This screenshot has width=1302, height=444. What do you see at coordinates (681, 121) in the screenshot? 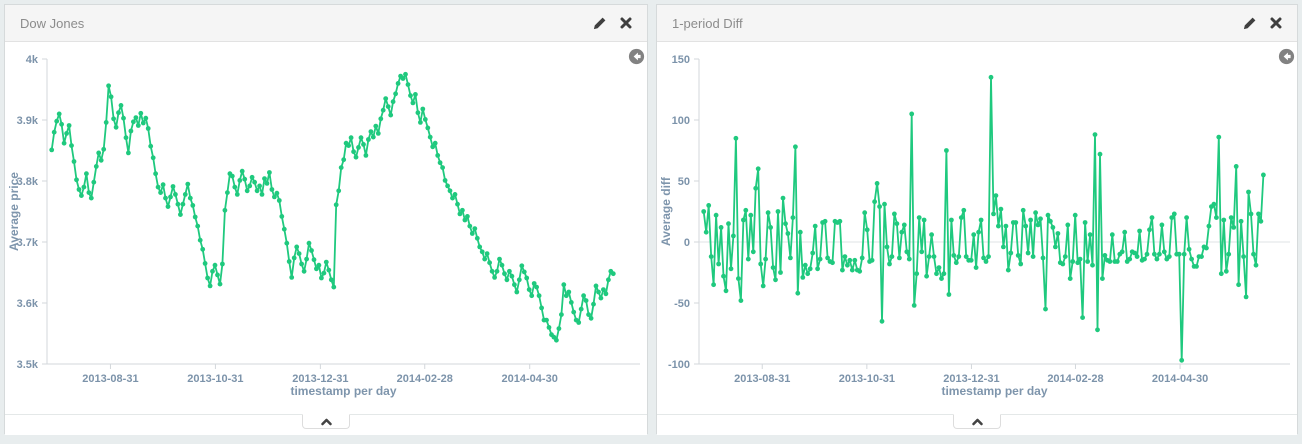
I see `svg-text: 100` at bounding box center [681, 121].